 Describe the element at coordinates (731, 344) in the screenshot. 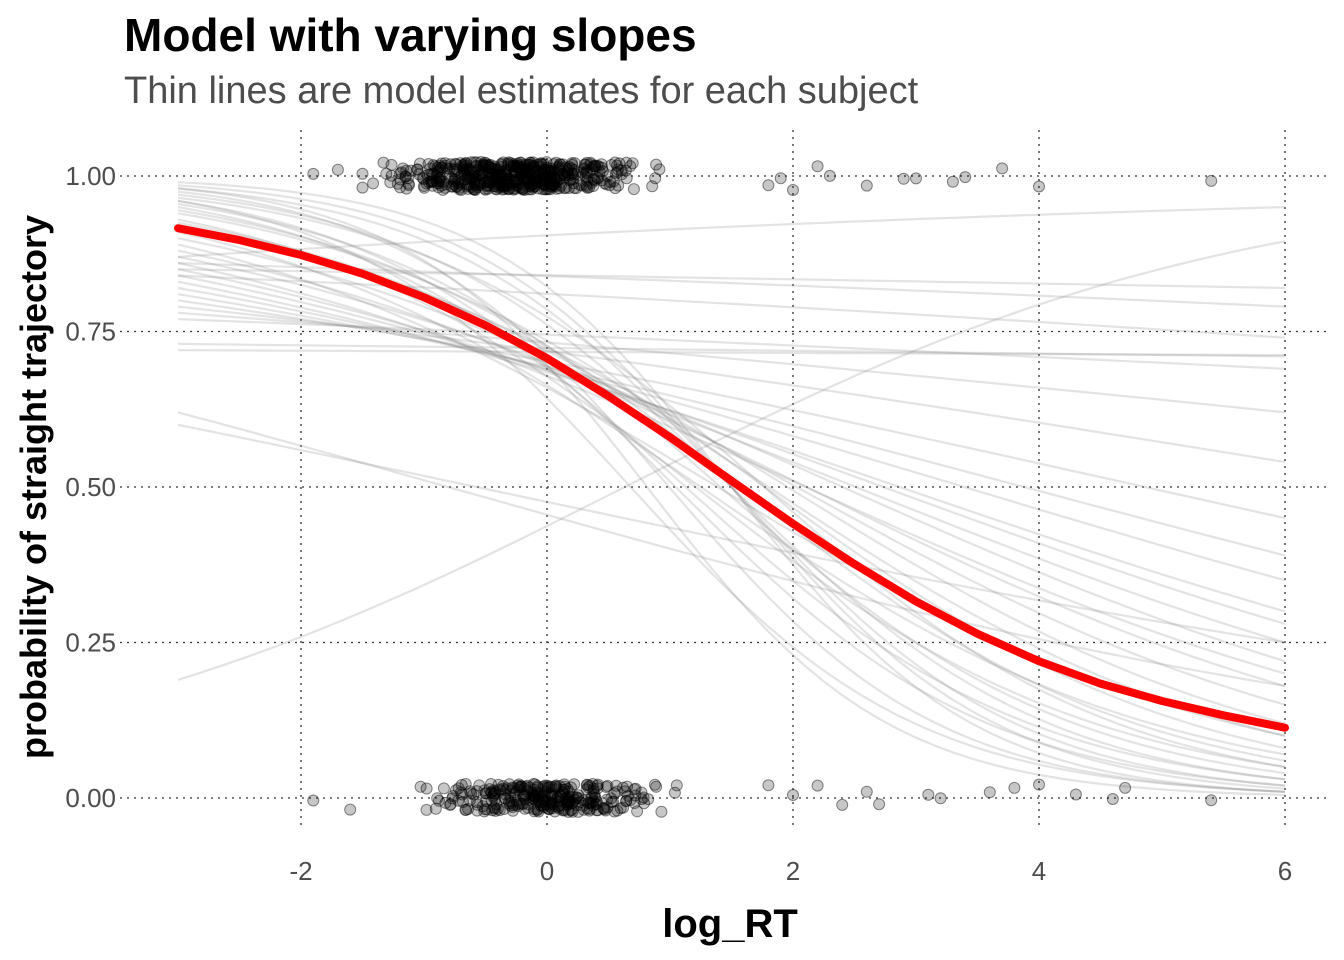

I see `subject-curve` at that location.